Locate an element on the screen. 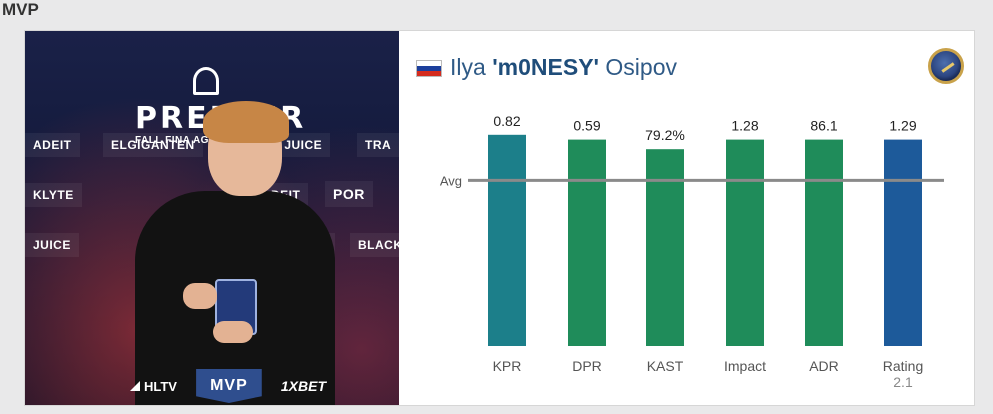  stat-bar-dpr is located at coordinates (587, 242).